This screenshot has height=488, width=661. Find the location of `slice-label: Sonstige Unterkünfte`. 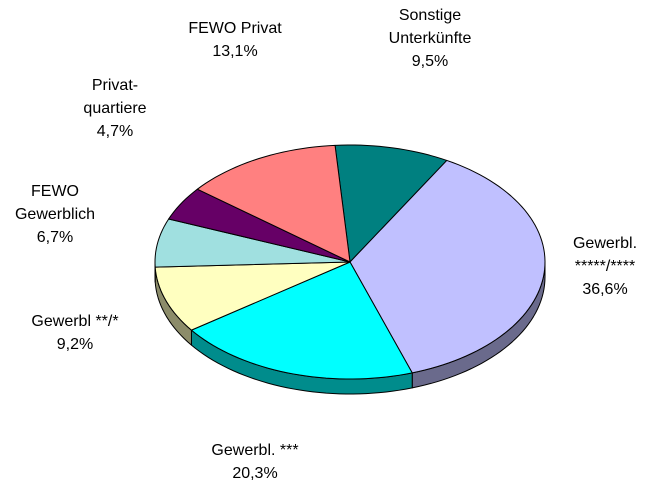

slice-label: Sonstige Unterkünfte is located at coordinates (430, 27).